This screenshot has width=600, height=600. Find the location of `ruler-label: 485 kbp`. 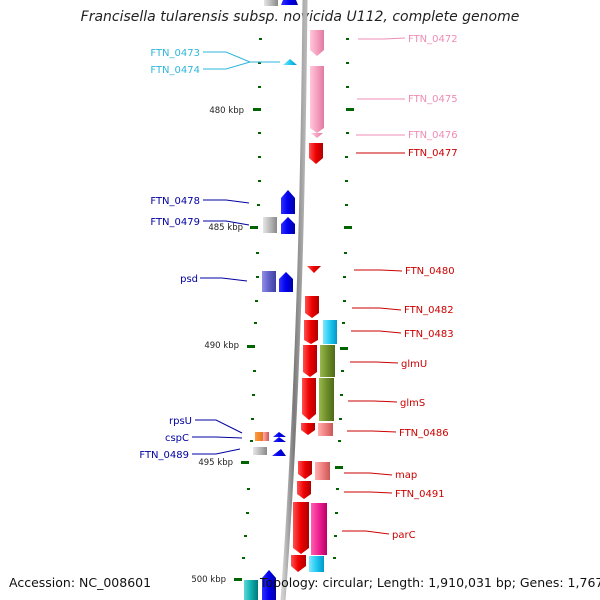

ruler-label: 485 kbp is located at coordinates (225, 228).